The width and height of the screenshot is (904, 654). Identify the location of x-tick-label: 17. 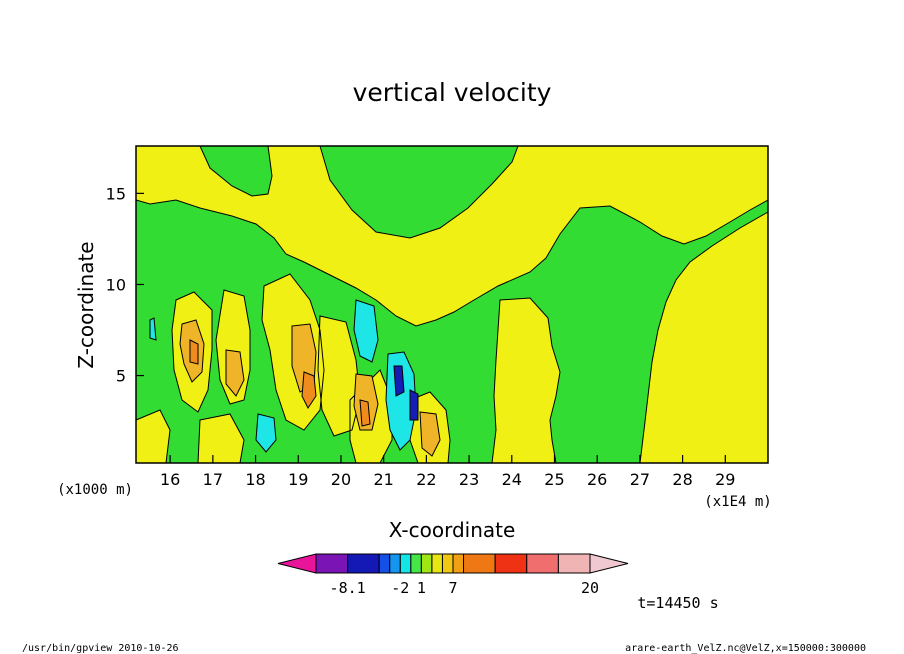
(213, 479).